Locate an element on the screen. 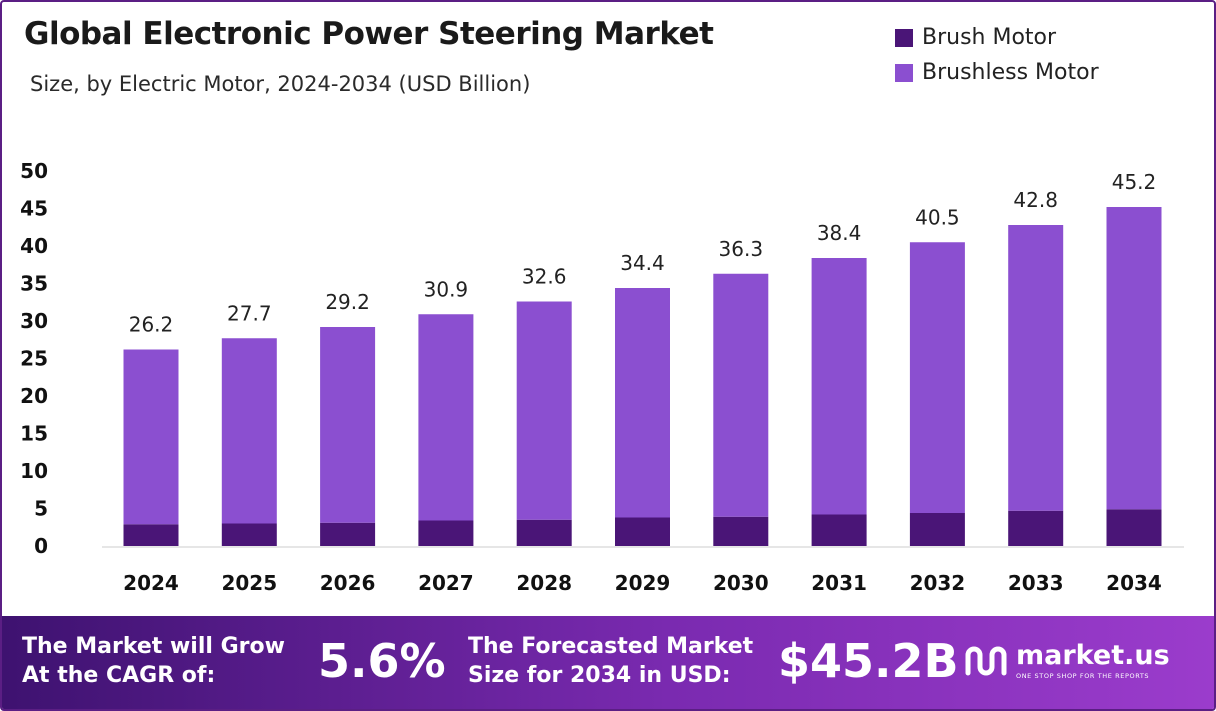  data-label-total: 36.3 is located at coordinates (741, 249).